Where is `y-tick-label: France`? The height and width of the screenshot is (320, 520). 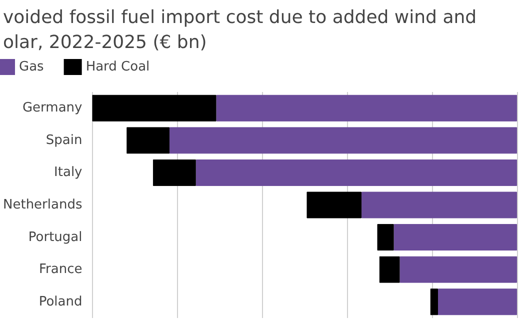
y-tick-label: France is located at coordinates (60, 270).